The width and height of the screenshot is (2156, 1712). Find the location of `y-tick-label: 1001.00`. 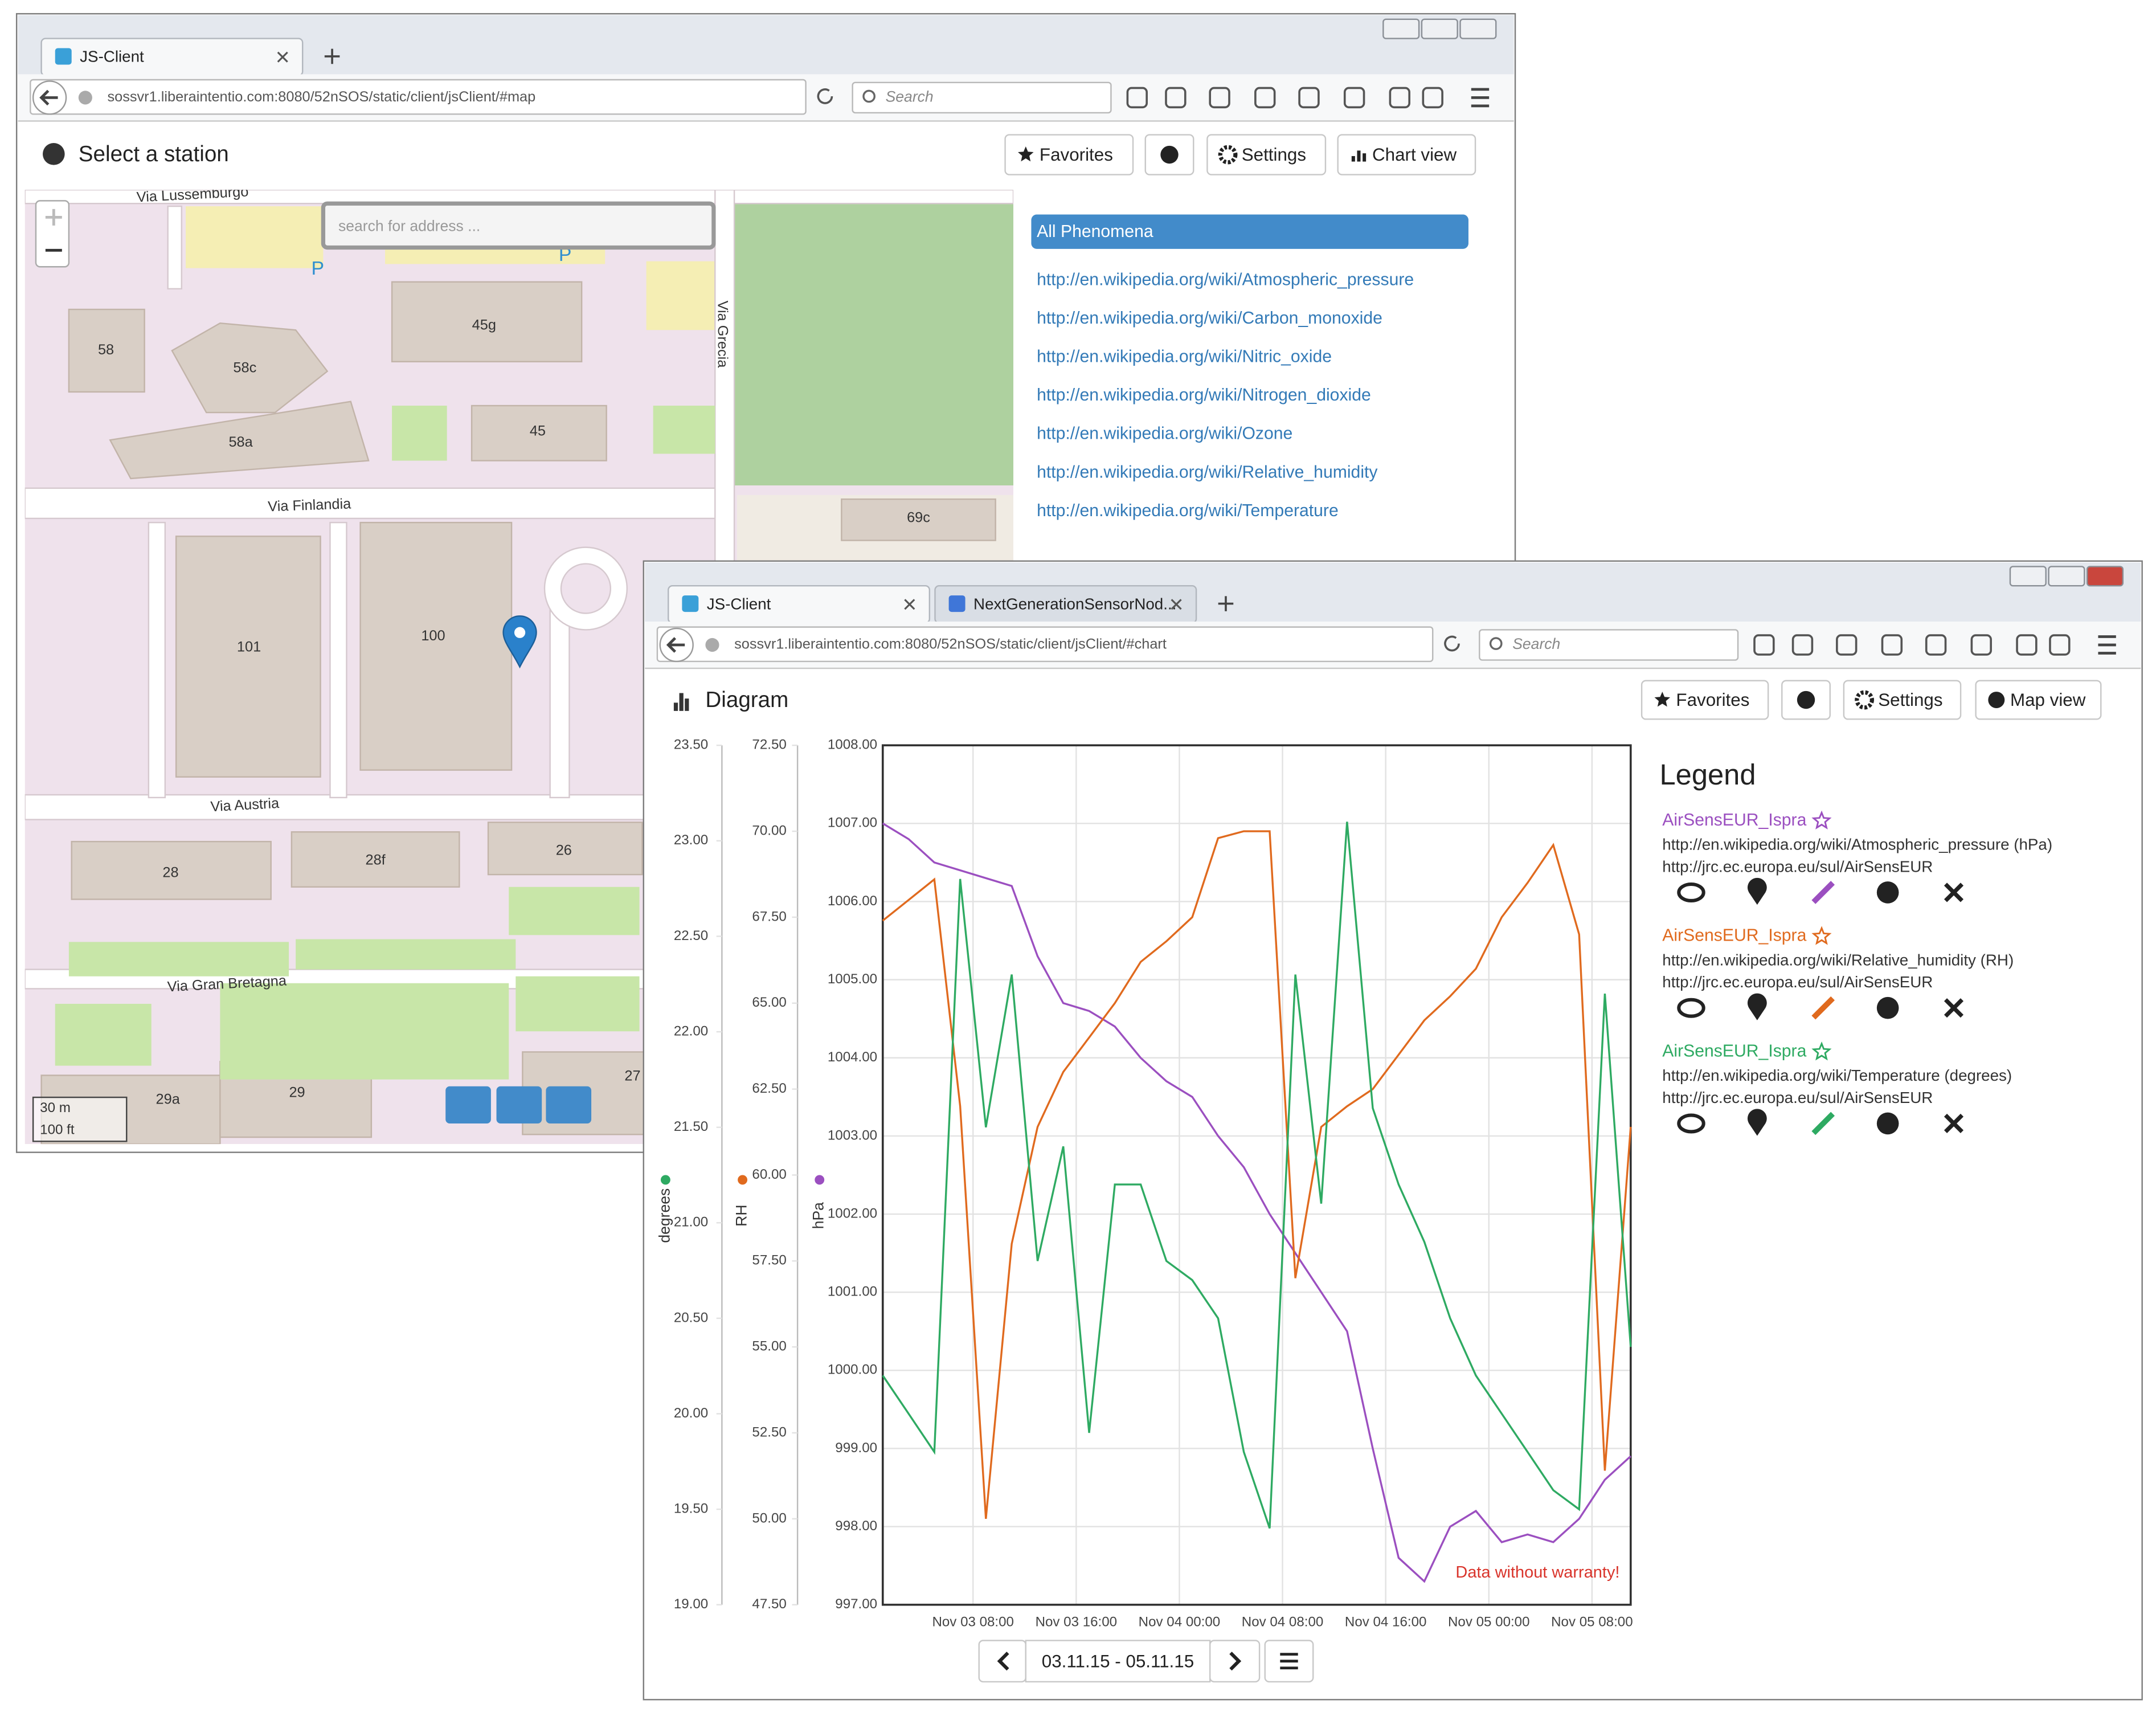

y-tick-label: 1001.00 is located at coordinates (852, 1292).